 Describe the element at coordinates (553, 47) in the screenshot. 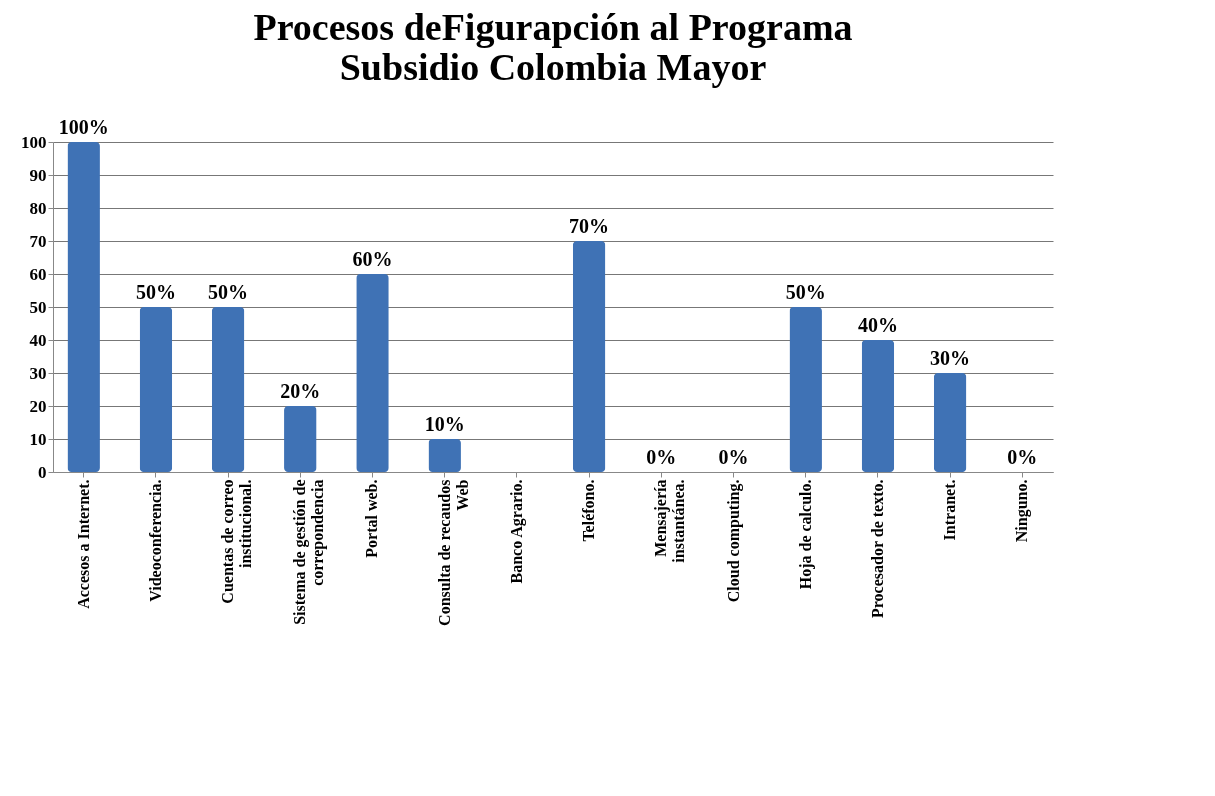

I see `chart-title: Procesos deFigurapción al Programa Subsidio Colombia Mayor` at that location.